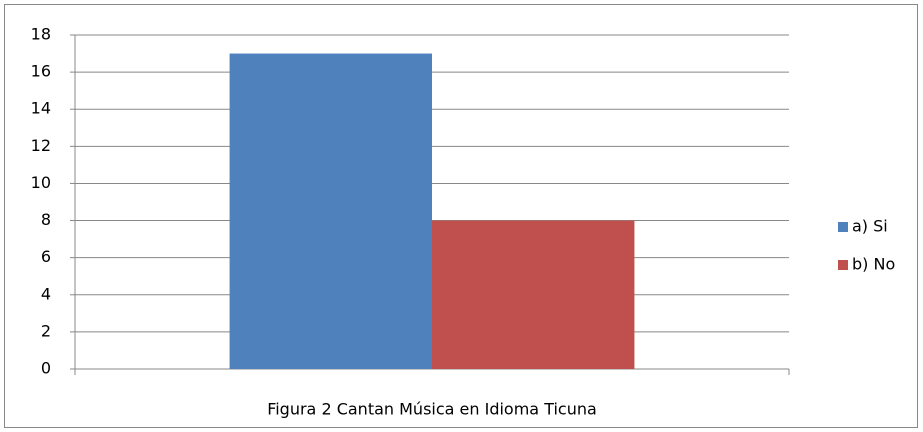 This screenshot has height=432, width=923. I want to click on y-tick-label: 10, so click(41, 182).